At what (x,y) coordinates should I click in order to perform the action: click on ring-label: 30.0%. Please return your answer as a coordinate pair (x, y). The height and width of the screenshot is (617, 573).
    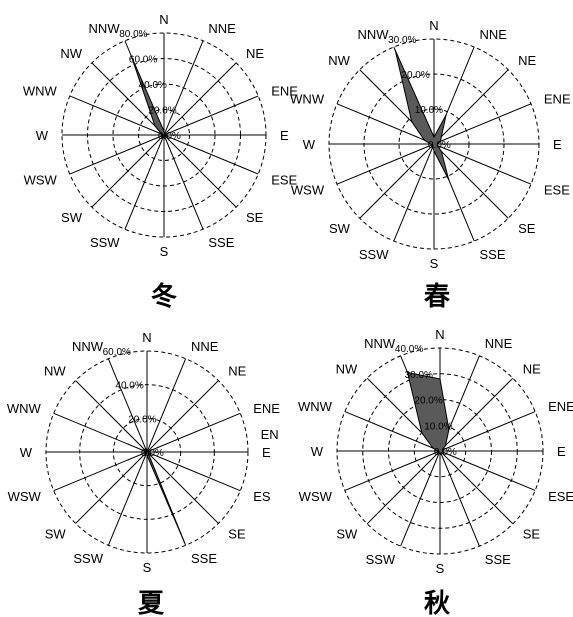
    Looking at the image, I should click on (419, 375).